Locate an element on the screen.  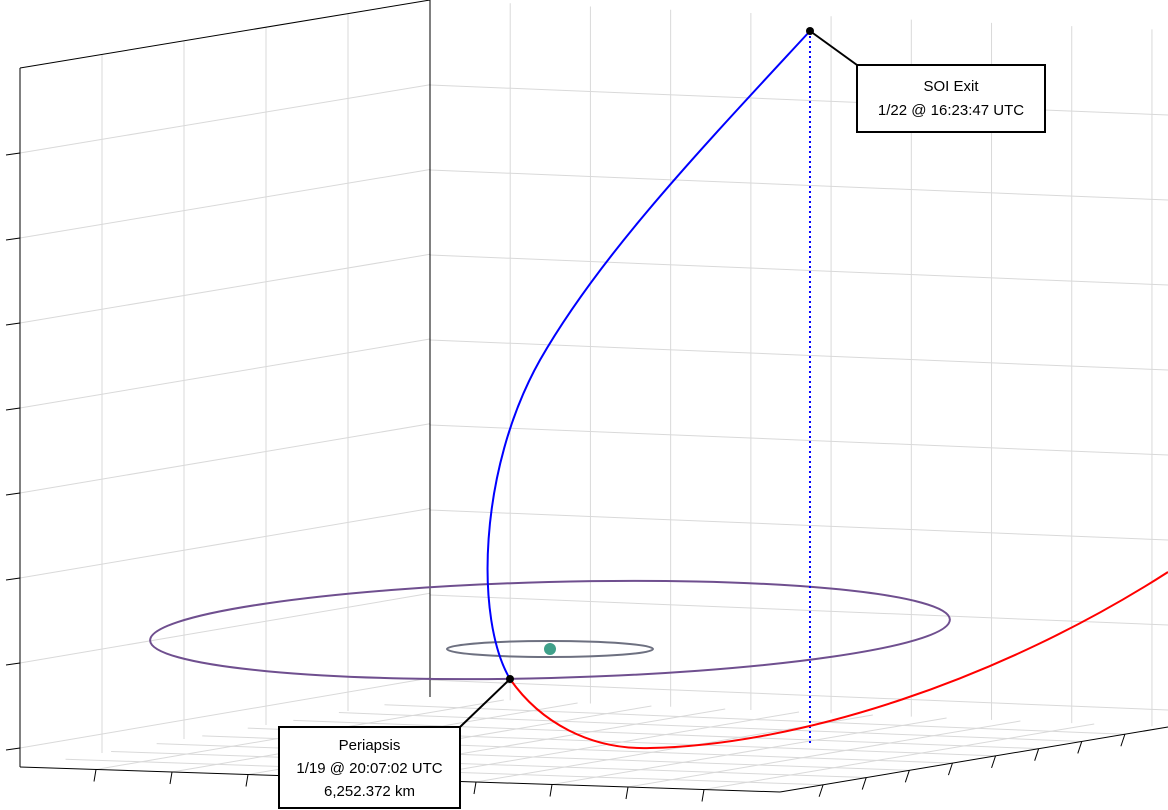
callout-text: 1/19 @ 20:07:02 UTC is located at coordinates (369, 768).